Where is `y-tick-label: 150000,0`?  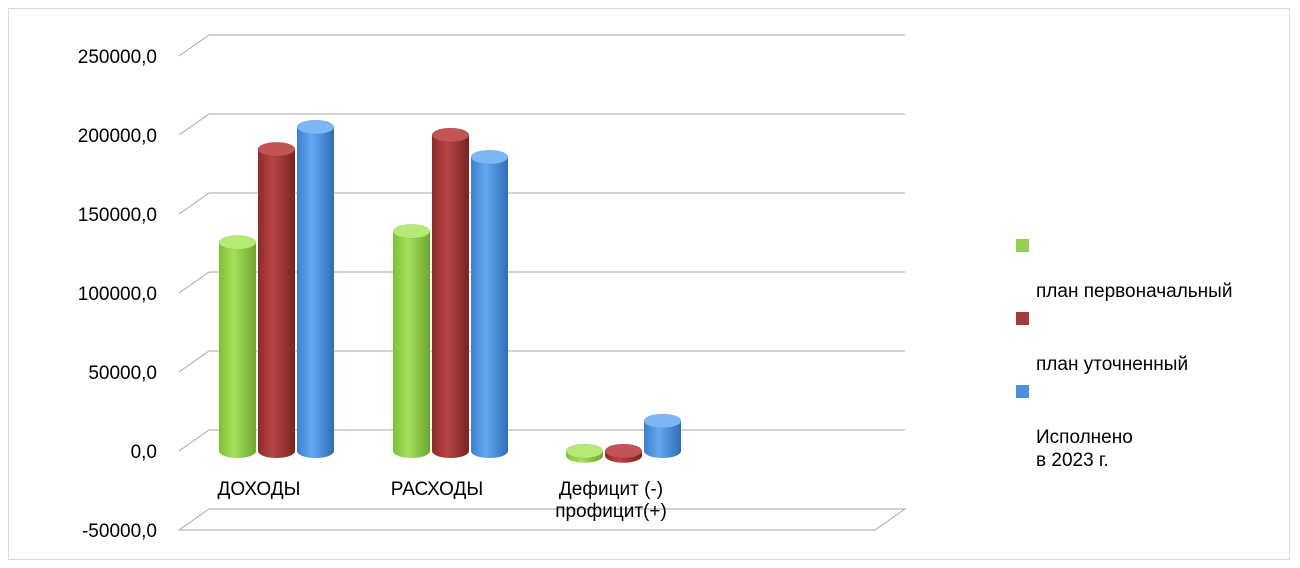 y-tick-label: 150000,0 is located at coordinates (117, 215).